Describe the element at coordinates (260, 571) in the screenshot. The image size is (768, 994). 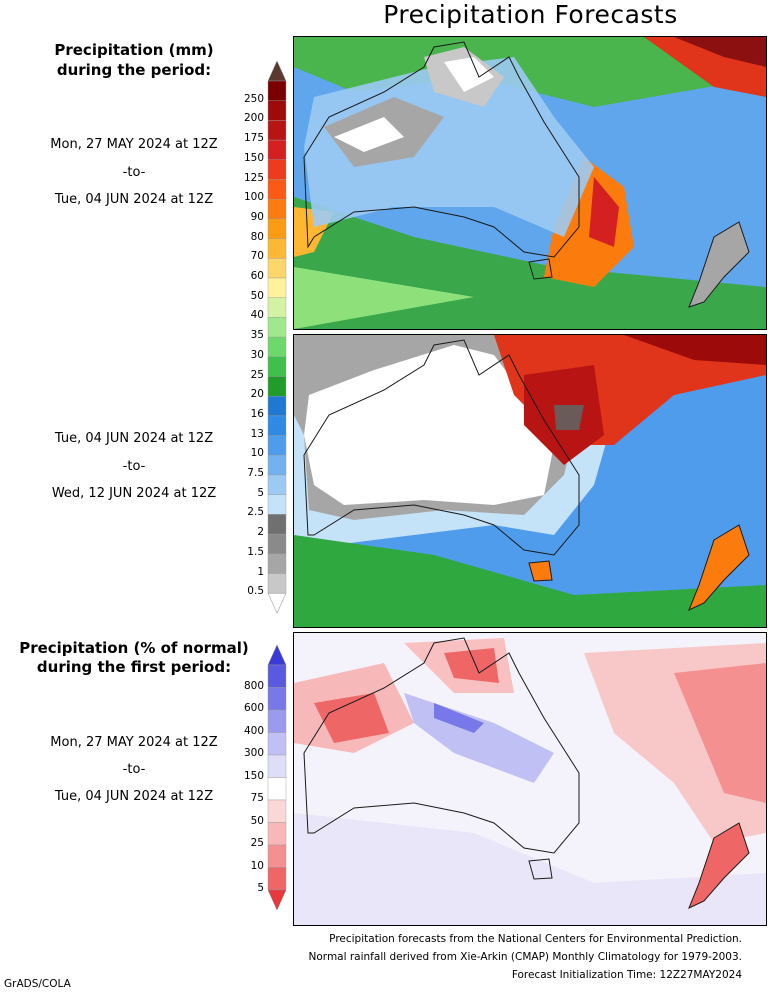
I see `mm-scale-tick-label: 1` at that location.